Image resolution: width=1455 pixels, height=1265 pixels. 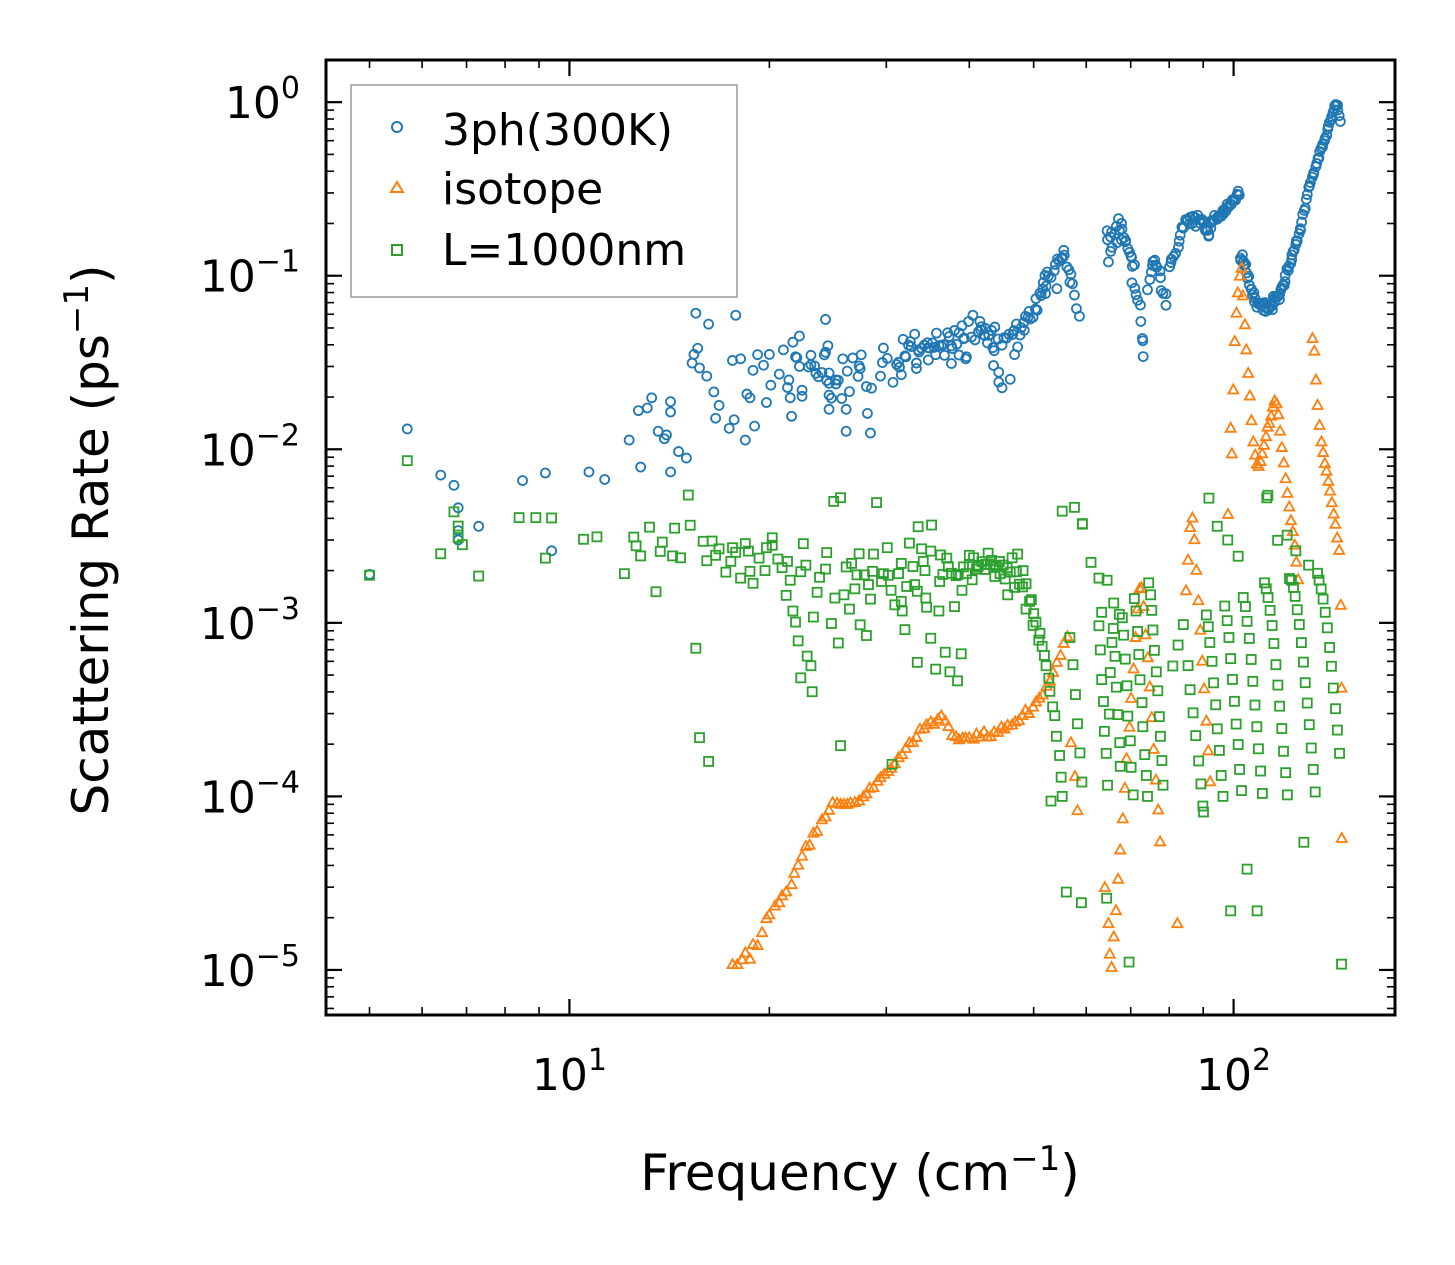 What do you see at coordinates (262, 100) in the screenshot?
I see `y-tick-label-5: 100` at bounding box center [262, 100].